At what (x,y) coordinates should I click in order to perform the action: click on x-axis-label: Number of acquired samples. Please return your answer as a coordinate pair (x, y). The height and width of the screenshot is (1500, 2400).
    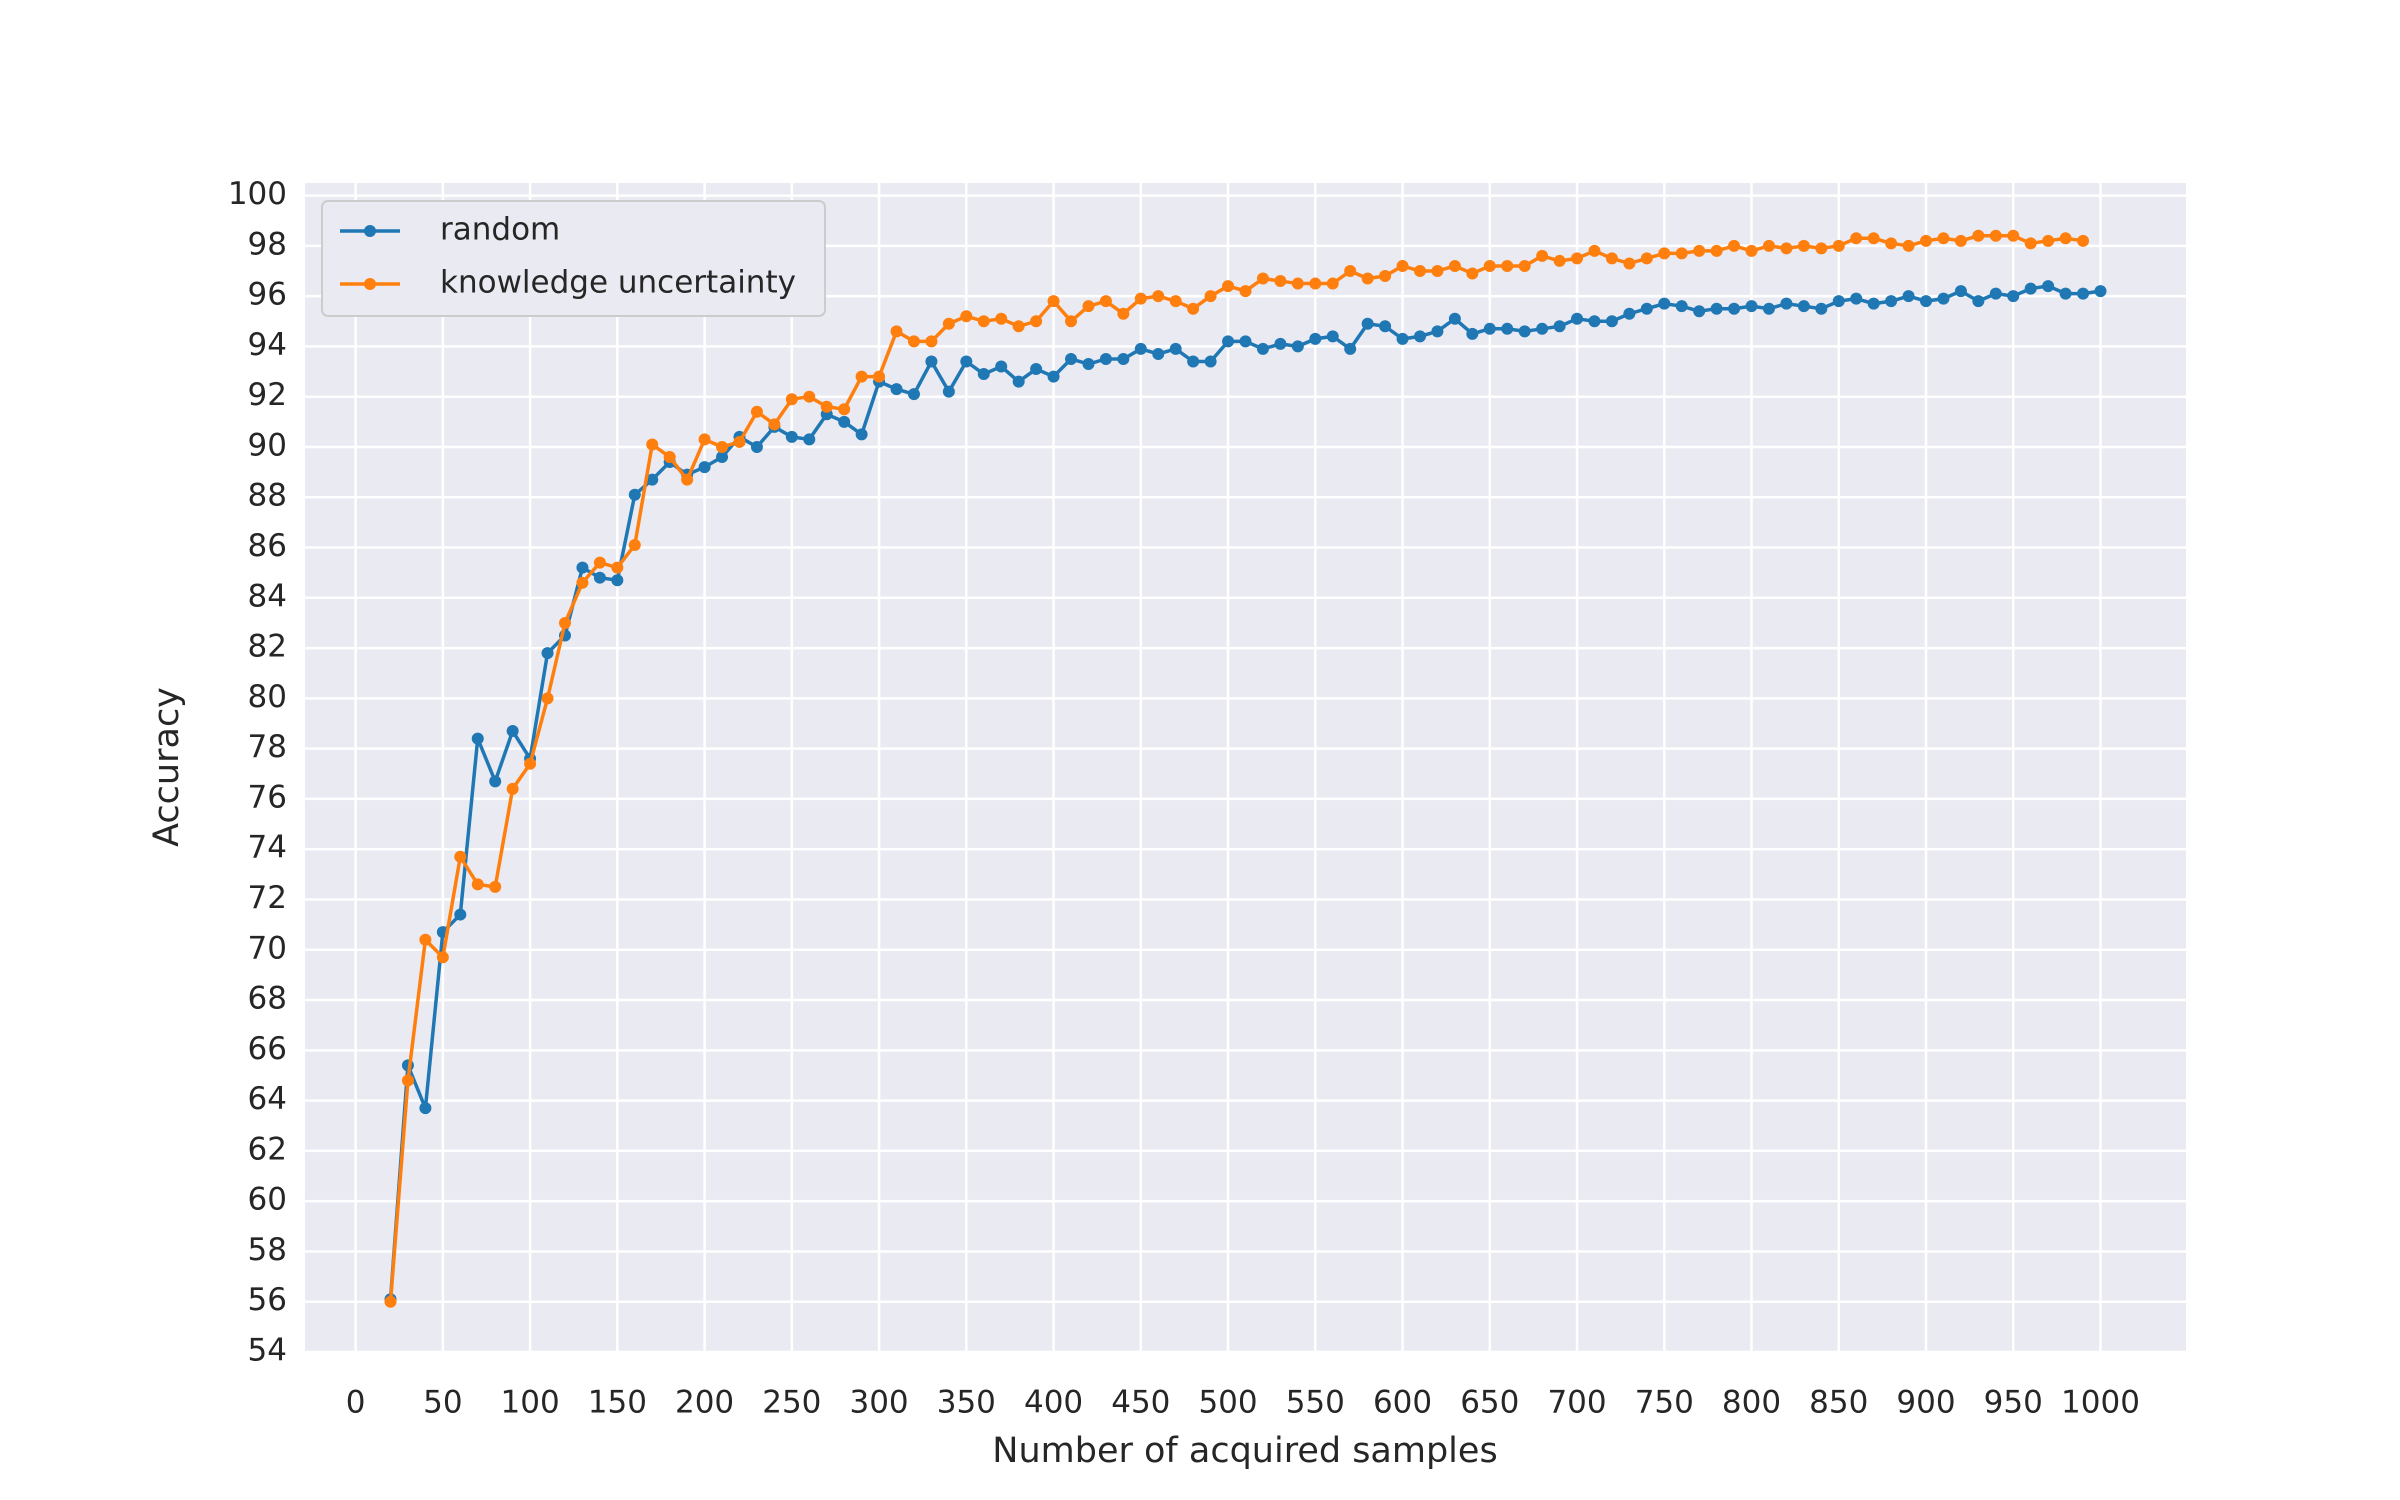
    Looking at the image, I should click on (1244, 1451).